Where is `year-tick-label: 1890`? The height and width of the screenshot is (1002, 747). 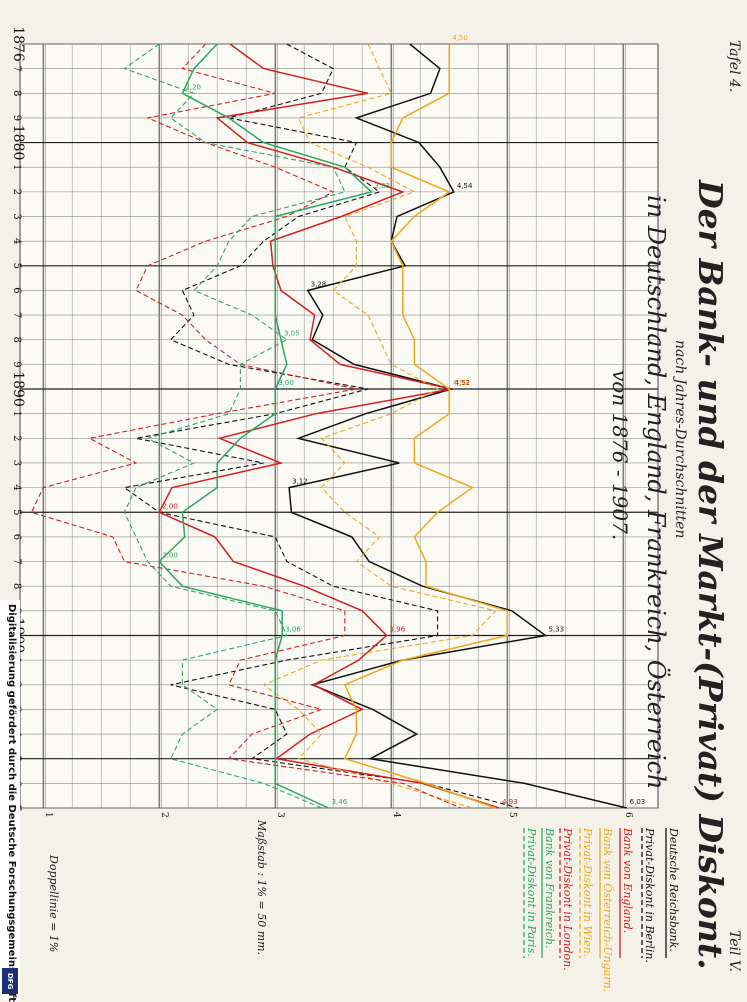
year-tick-label: 1890 is located at coordinates (18, 389).